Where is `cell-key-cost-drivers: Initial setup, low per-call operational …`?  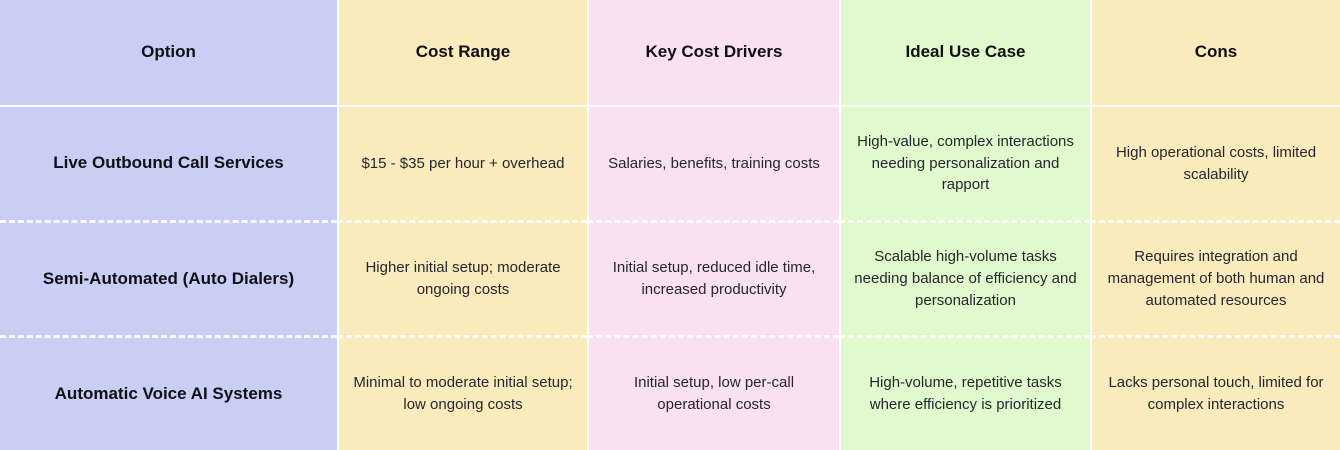 cell-key-cost-drivers: Initial setup, low per-call operational … is located at coordinates (713, 392).